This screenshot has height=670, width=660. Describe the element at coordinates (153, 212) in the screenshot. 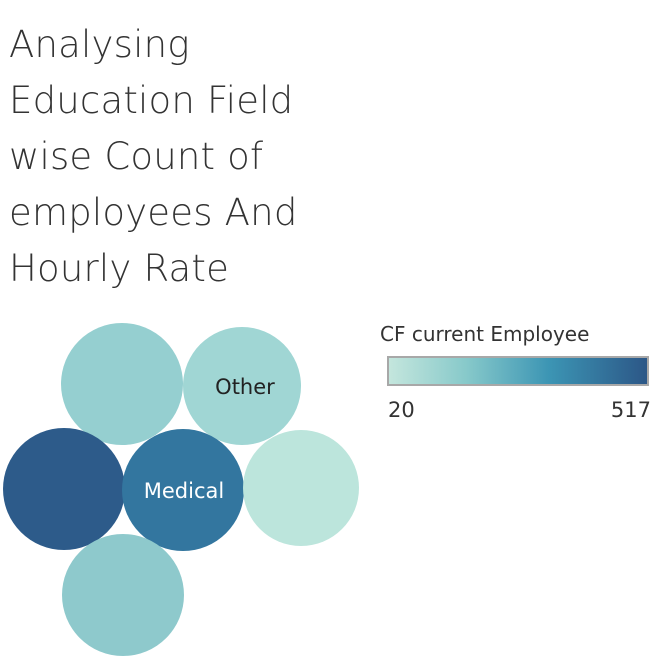

I see `title-line: employees And` at that location.